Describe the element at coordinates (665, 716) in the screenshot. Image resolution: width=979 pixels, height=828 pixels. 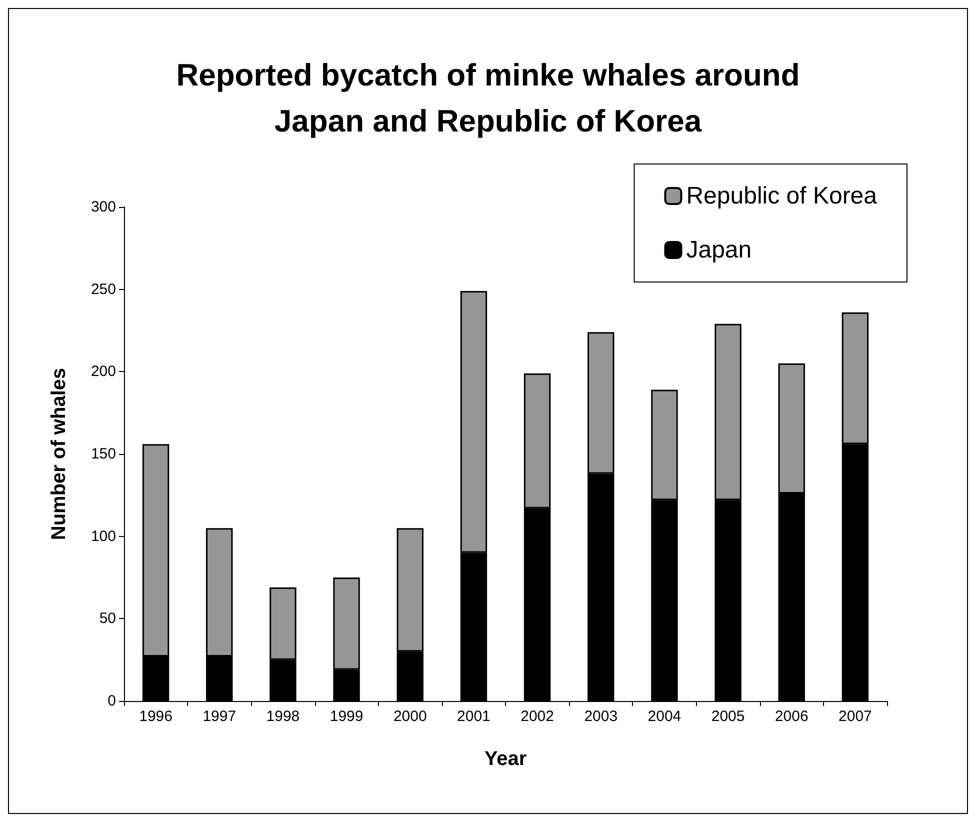
I see `x-tick-label: 2004` at that location.